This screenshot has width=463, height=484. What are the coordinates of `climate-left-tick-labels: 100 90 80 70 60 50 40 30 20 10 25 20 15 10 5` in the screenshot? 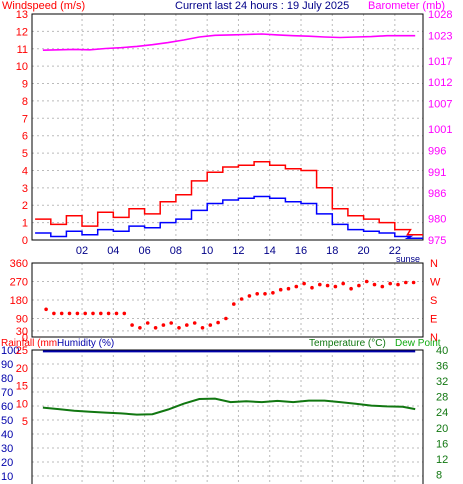 It's located at (14, 414).